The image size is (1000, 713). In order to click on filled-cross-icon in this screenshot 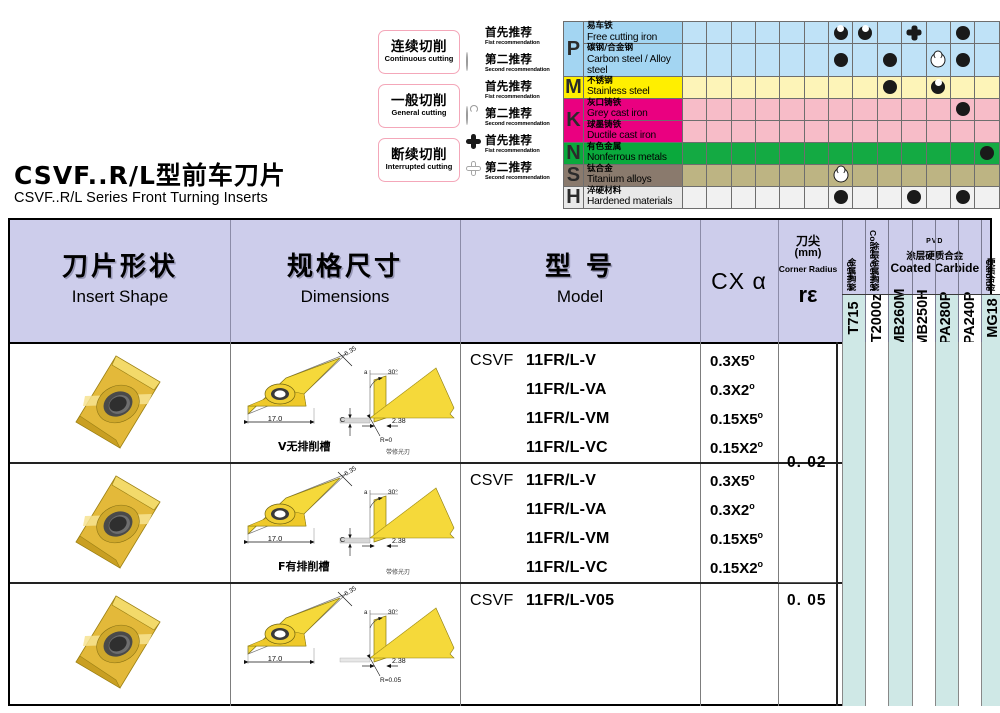, I will do `click(474, 142)`.